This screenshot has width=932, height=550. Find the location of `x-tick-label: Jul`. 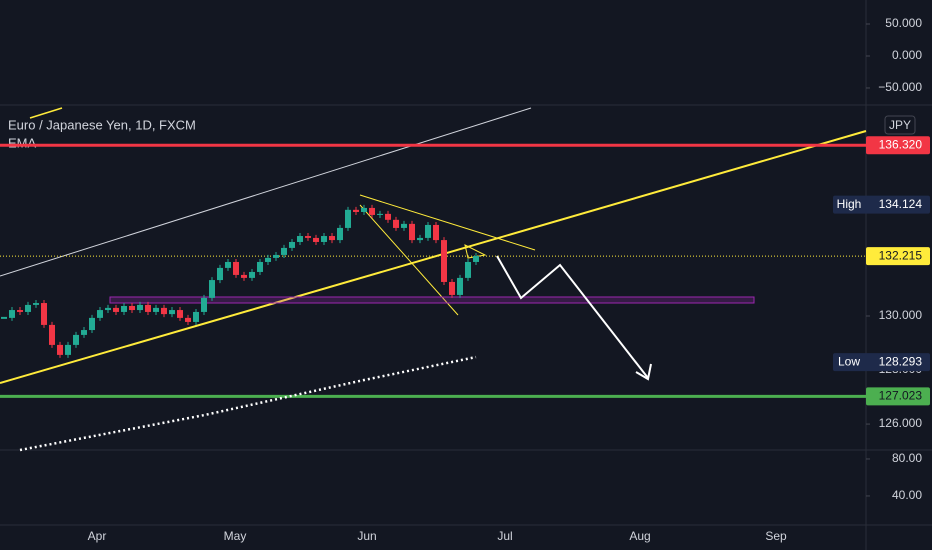

x-tick-label: Jul is located at coordinates (504, 536).